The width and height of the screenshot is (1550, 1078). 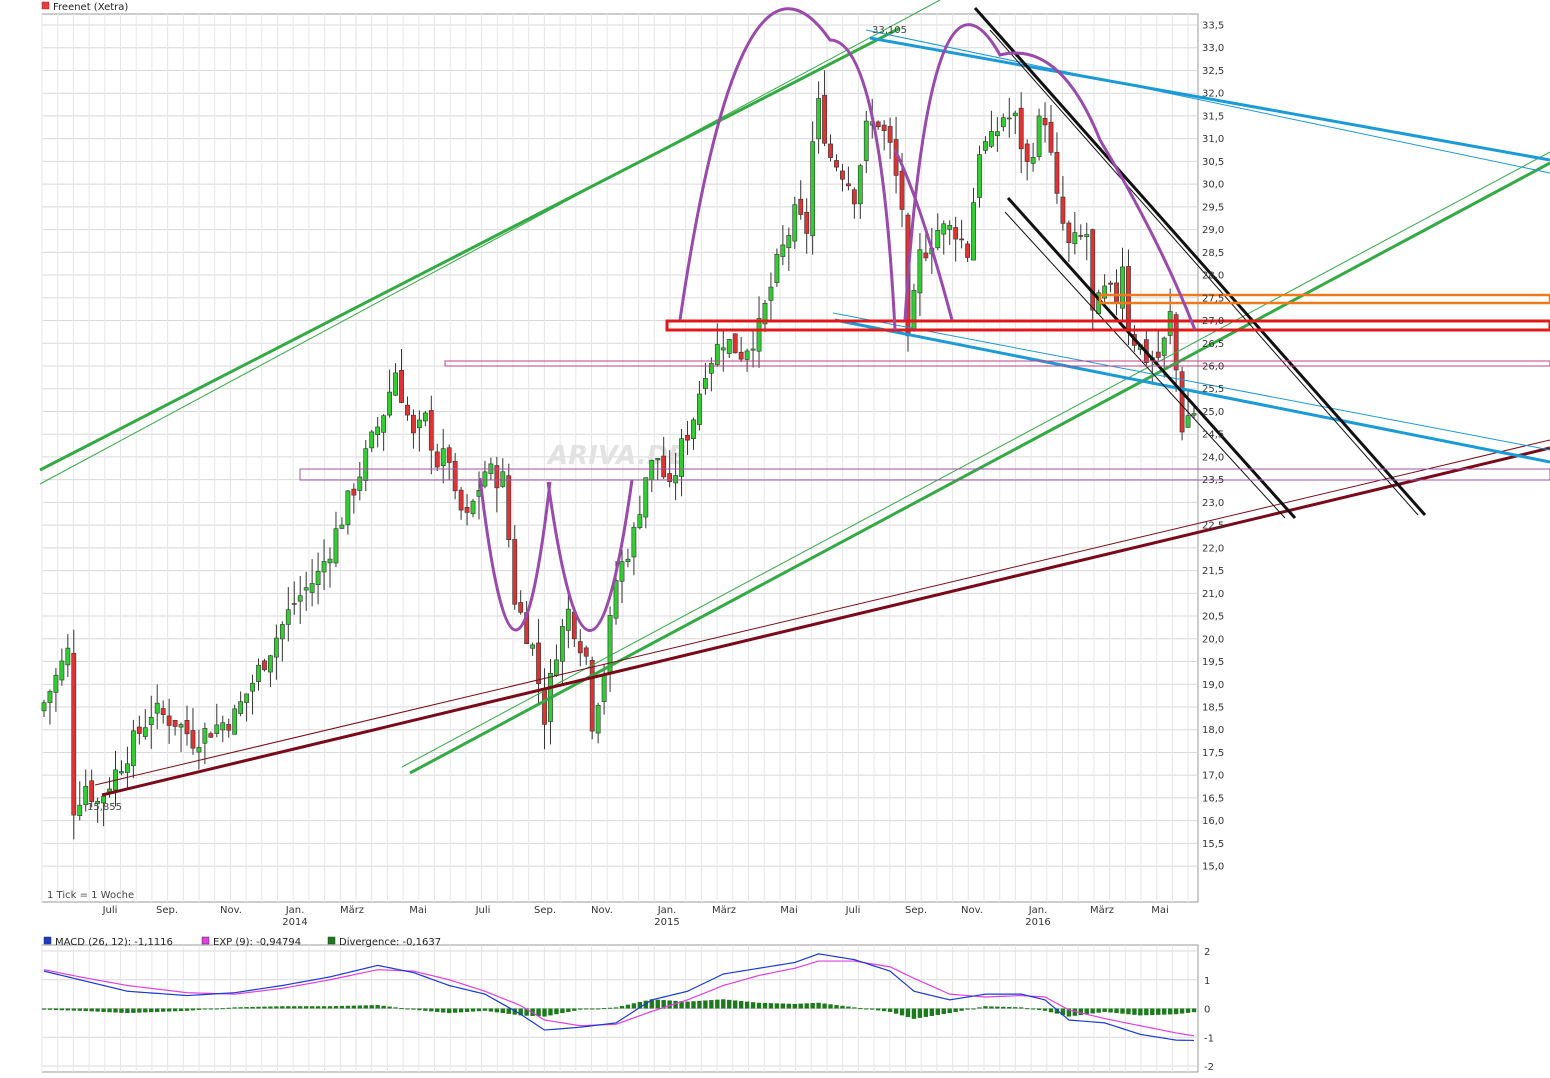 What do you see at coordinates (1213, 435) in the screenshot?
I see `y-tick-label: 24,5` at bounding box center [1213, 435].